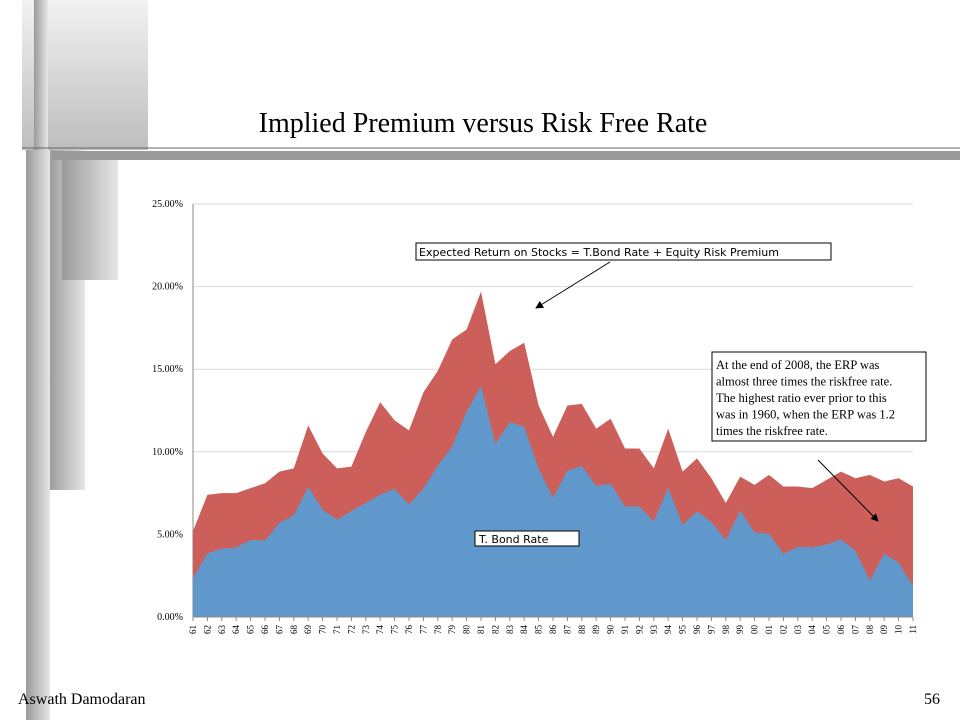 The image size is (960, 720). What do you see at coordinates (884, 630) in the screenshot?
I see `x-tick-label: 09` at bounding box center [884, 630].